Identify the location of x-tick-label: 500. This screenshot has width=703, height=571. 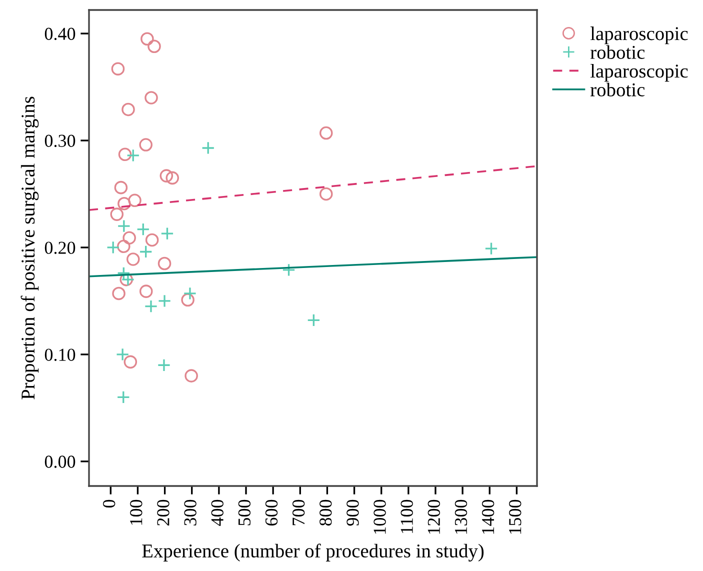
(244, 513).